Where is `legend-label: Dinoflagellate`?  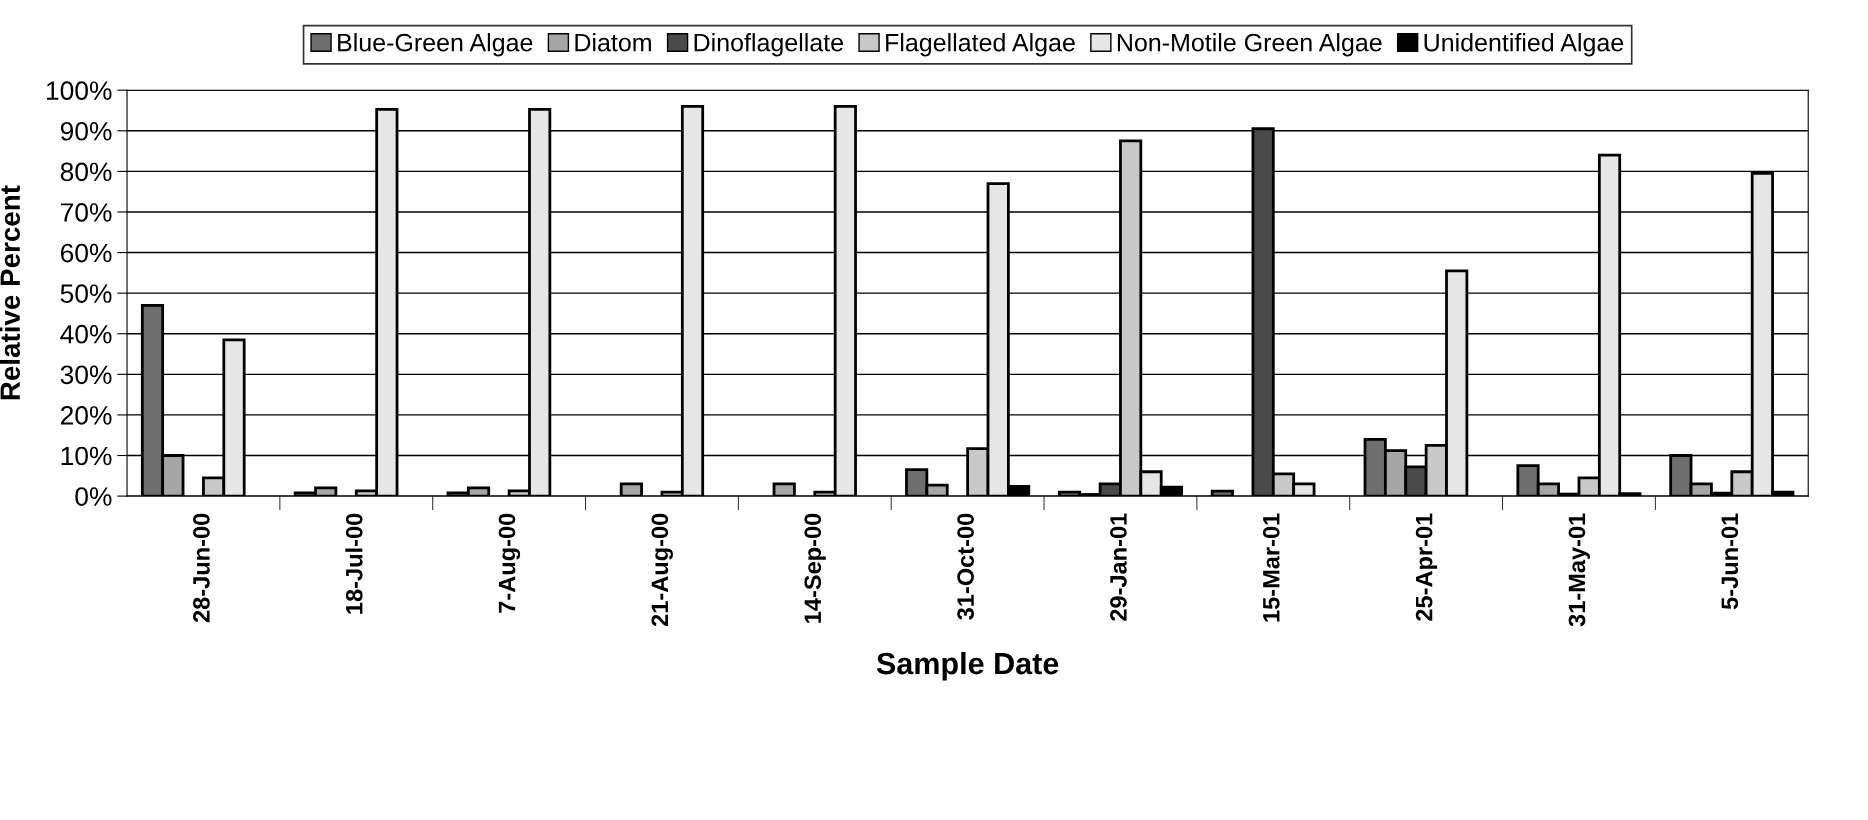
legend-label: Dinoflagellate is located at coordinates (768, 45).